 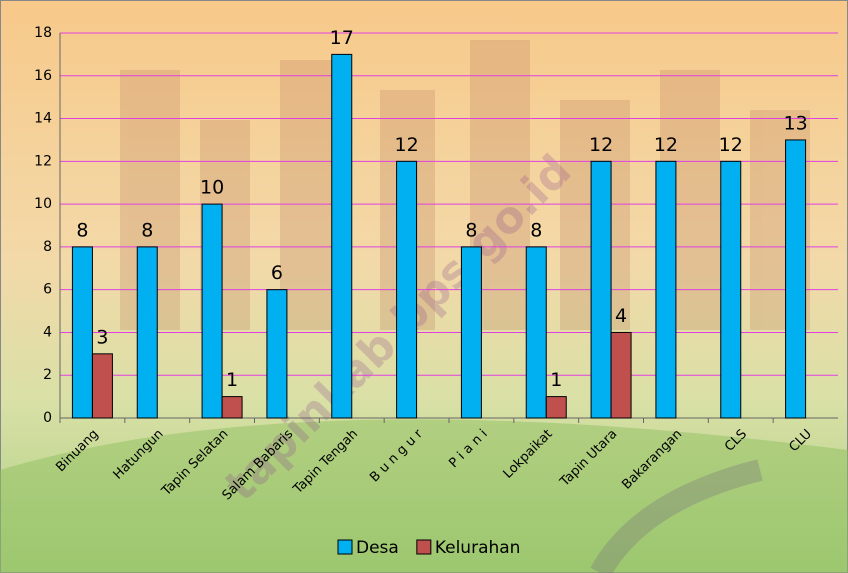 I want to click on legend-label: Desa, so click(x=377, y=548).